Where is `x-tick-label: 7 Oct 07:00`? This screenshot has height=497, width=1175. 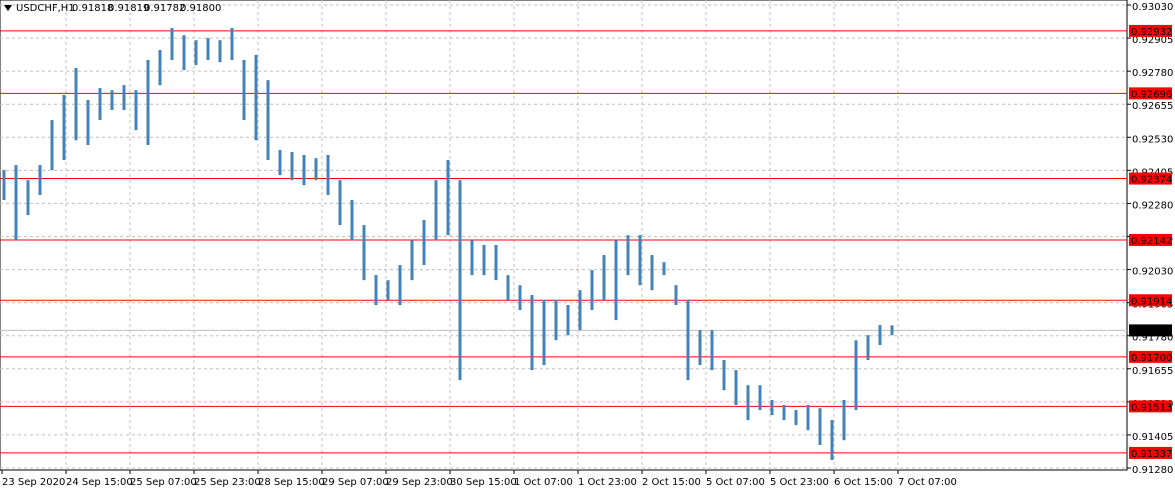 x-tick-label: 7 Oct 07:00 is located at coordinates (927, 482).